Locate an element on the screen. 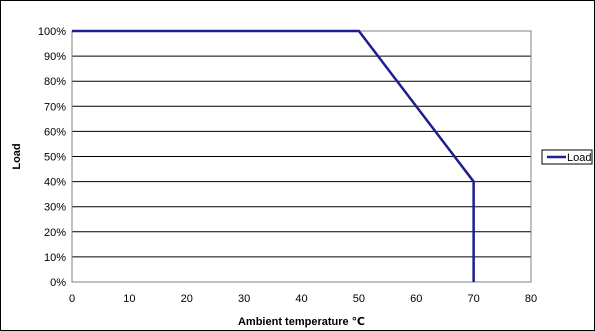 Image resolution: width=595 pixels, height=331 pixels. y-tick-label: 10% is located at coordinates (55, 258).